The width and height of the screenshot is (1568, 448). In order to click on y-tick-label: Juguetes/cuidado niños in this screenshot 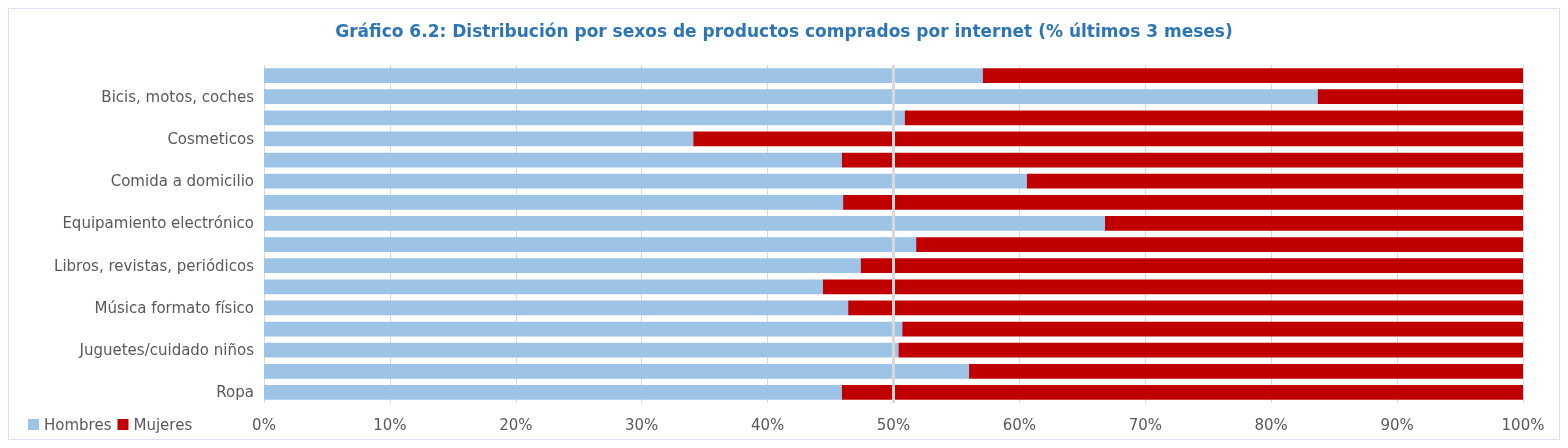, I will do `click(166, 350)`.